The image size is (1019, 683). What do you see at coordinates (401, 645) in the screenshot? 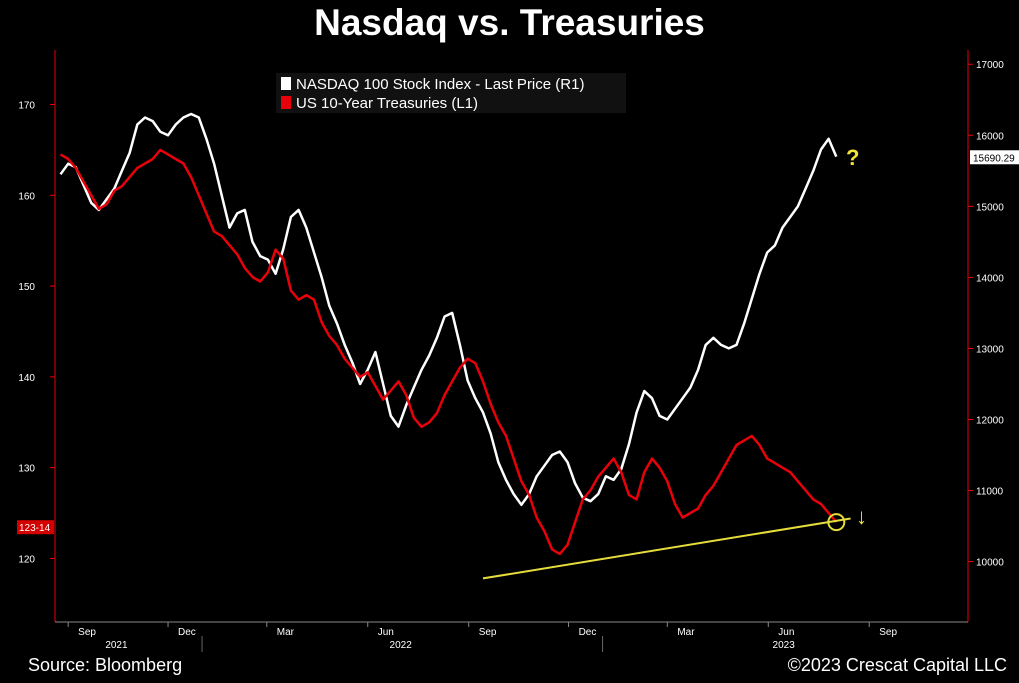
I see `x-year-label: 2022` at bounding box center [401, 645].